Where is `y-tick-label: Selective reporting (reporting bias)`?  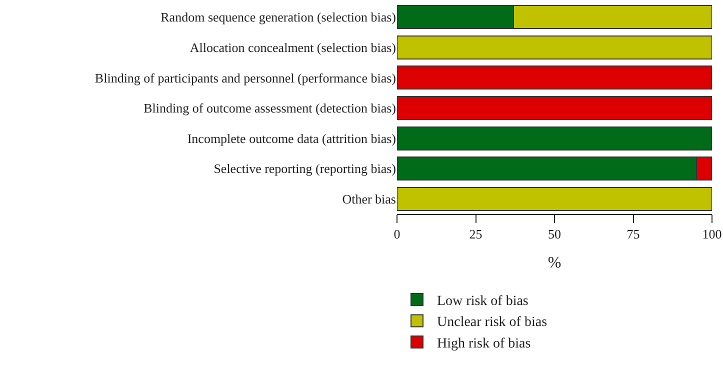 y-tick-label: Selective reporting (reporting bias) is located at coordinates (305, 168).